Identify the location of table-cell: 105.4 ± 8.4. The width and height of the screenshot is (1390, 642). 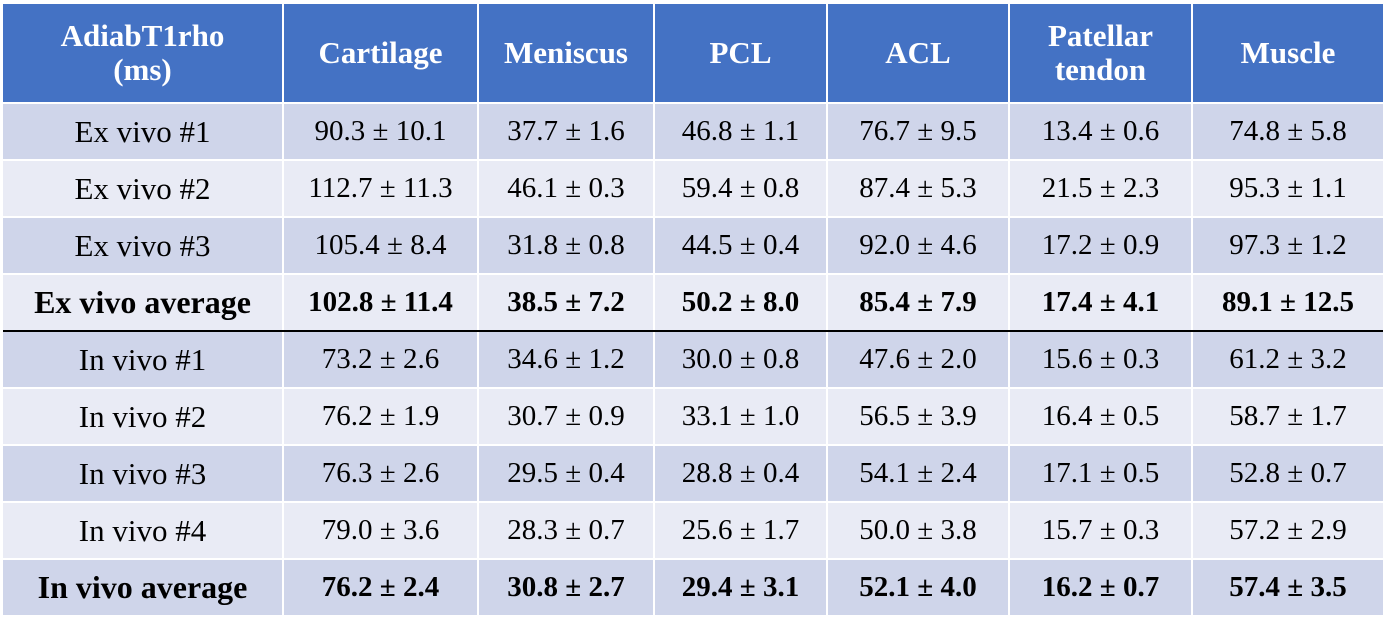
(381, 246).